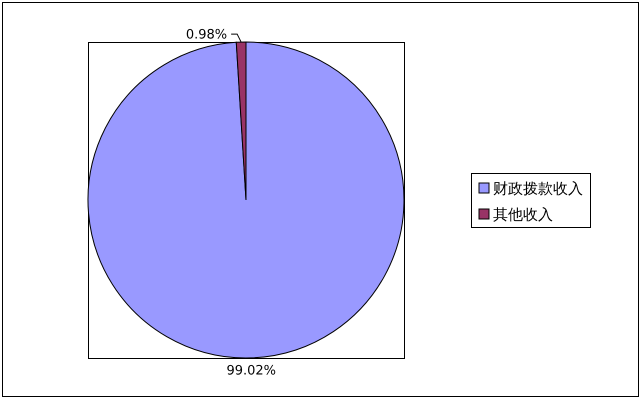 This screenshot has width=641, height=400. Describe the element at coordinates (207, 35) in the screenshot. I see `data-label: 0.98%` at that location.